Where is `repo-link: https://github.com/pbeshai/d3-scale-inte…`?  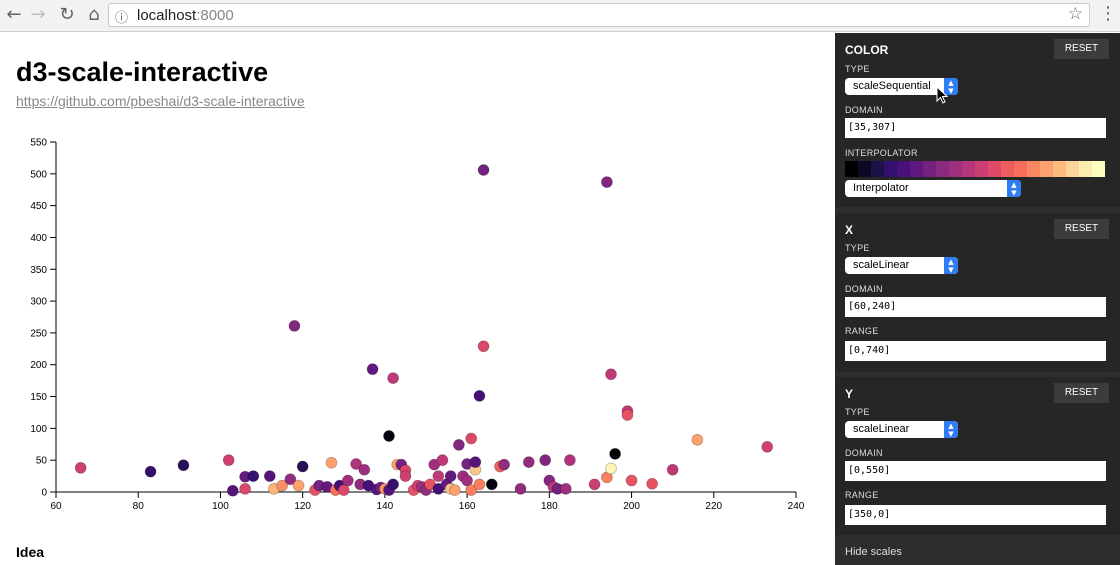
repo-link: https://github.com/pbeshai/d3-scale-inte… is located at coordinates (160, 101).